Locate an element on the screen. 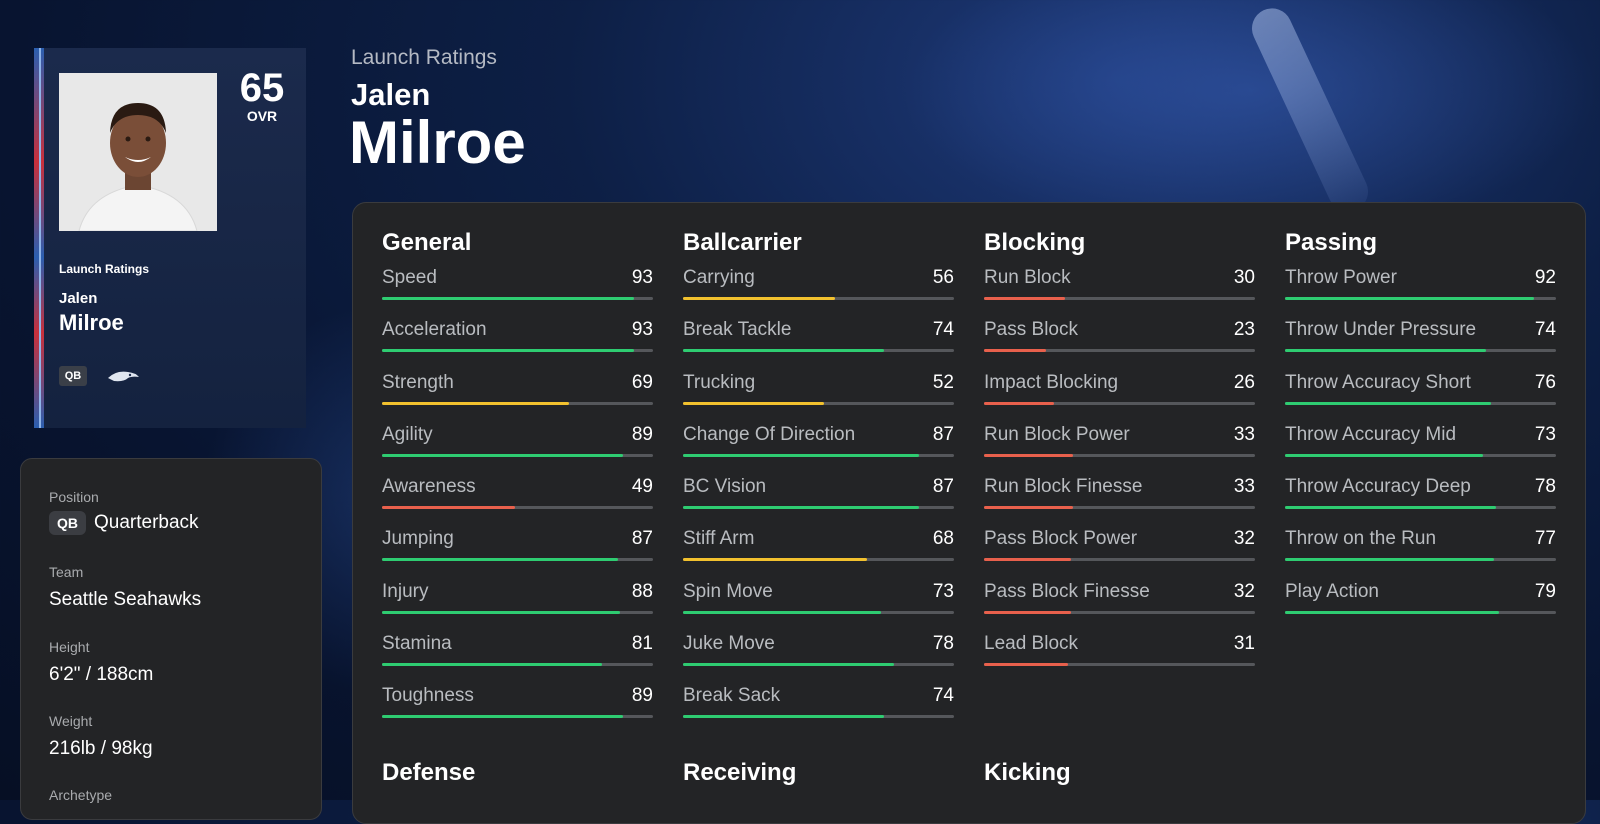  category-title: Passing is located at coordinates (1331, 242).